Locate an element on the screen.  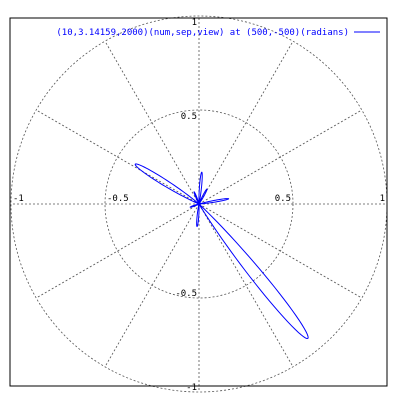
y-tick-label-2: -0.5 is located at coordinates (186, 294).